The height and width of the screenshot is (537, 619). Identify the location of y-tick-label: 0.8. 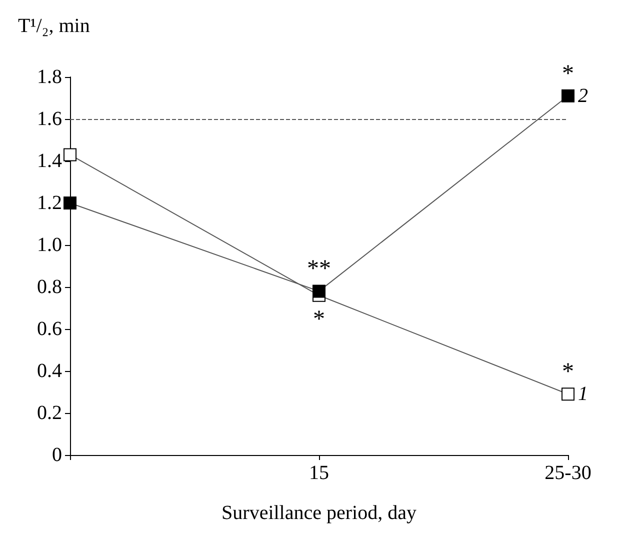
(49, 287).